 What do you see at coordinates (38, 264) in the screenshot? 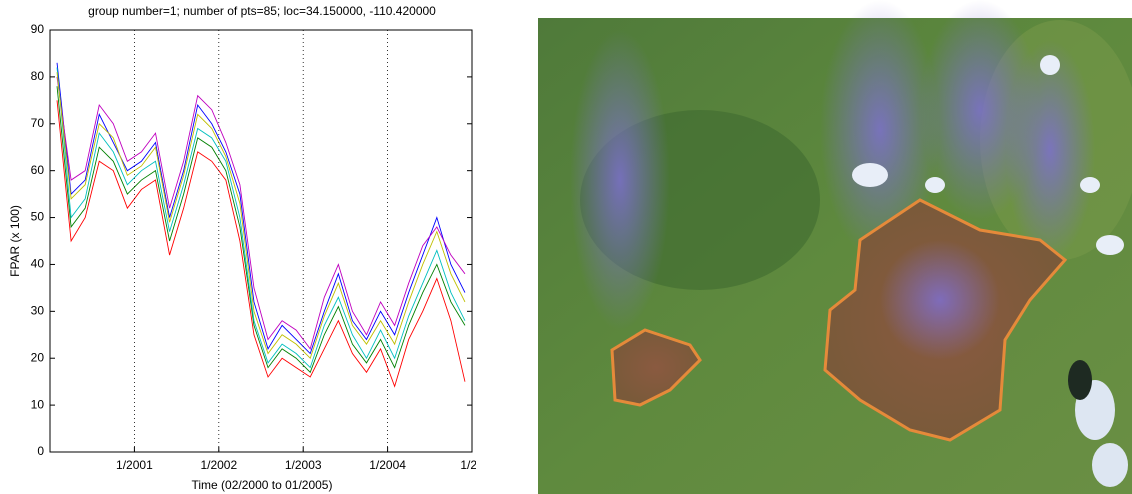
I see `y-tick-label: 40` at bounding box center [38, 264].